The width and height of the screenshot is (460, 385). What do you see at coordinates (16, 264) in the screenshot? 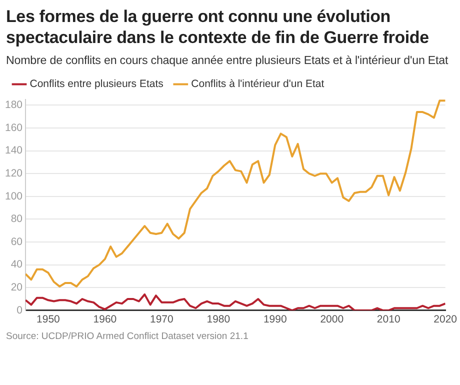
I see `y-tick-label: 40` at bounding box center [16, 264].